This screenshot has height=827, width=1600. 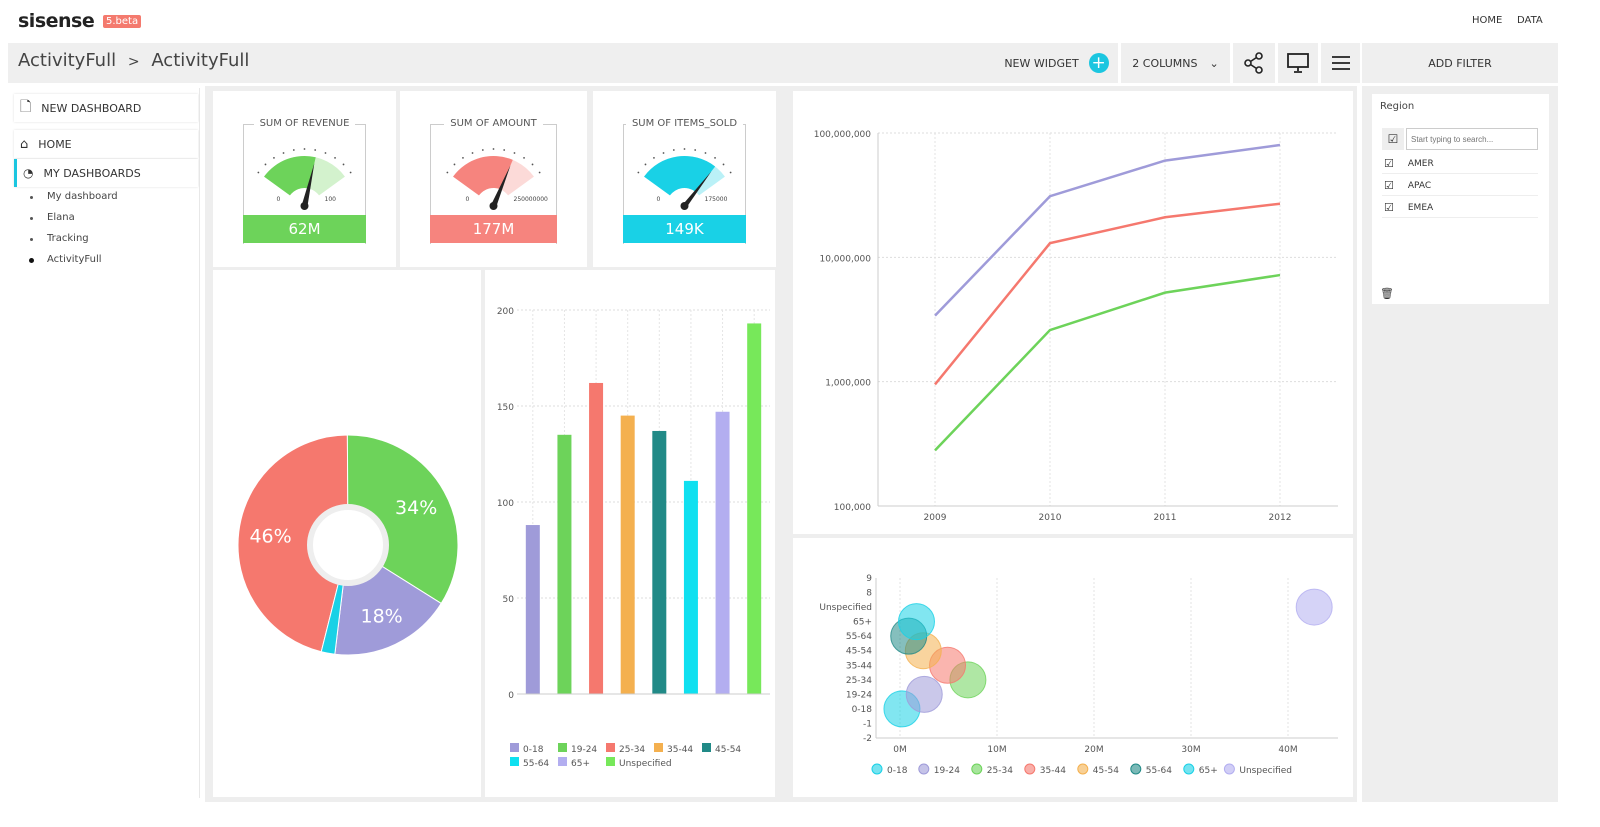 I want to click on share-icon, so click(x=1253, y=63).